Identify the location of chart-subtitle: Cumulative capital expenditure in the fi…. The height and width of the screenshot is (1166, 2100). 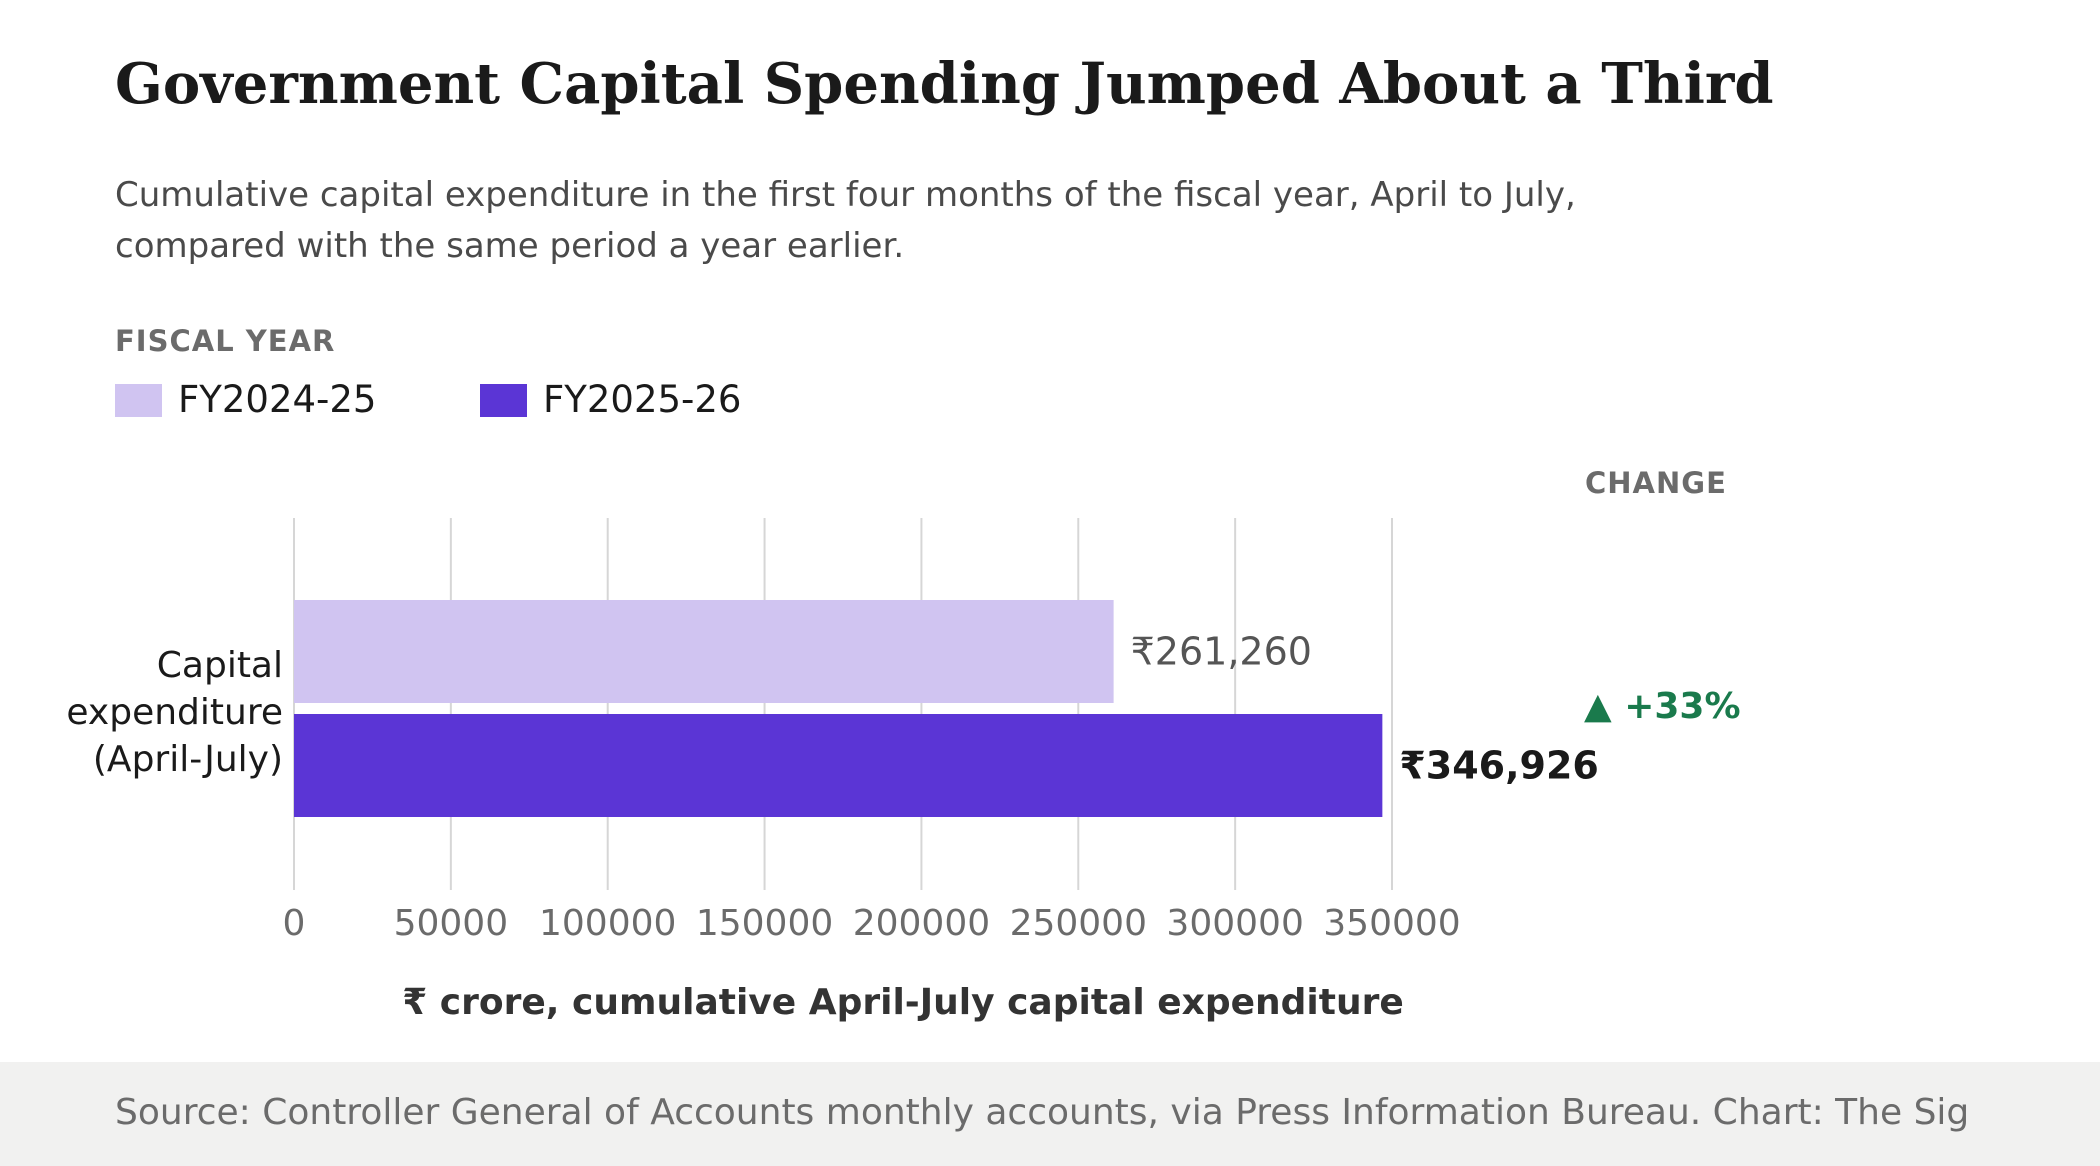
(845, 220).